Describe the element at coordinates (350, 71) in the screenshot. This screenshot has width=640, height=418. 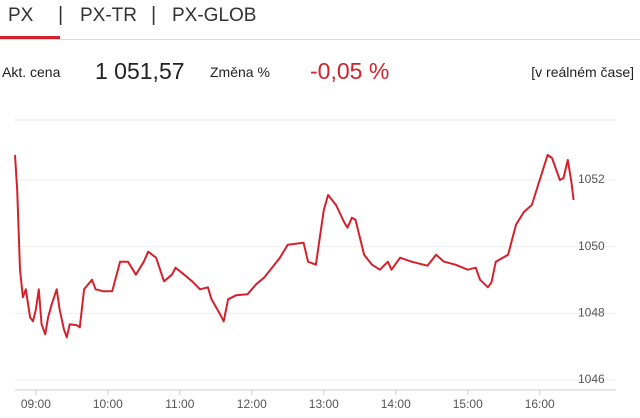
I see `change: -0,05 %` at that location.